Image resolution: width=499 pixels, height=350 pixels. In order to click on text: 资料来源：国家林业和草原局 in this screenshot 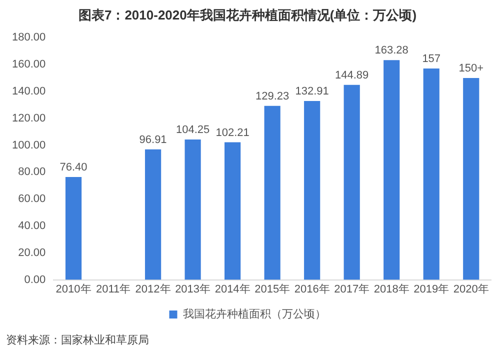, I will do `click(77, 340)`.